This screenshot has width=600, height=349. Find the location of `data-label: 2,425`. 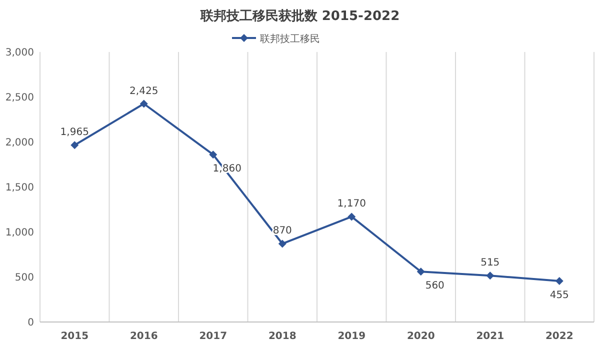

data-label: 2,425 is located at coordinates (144, 91).